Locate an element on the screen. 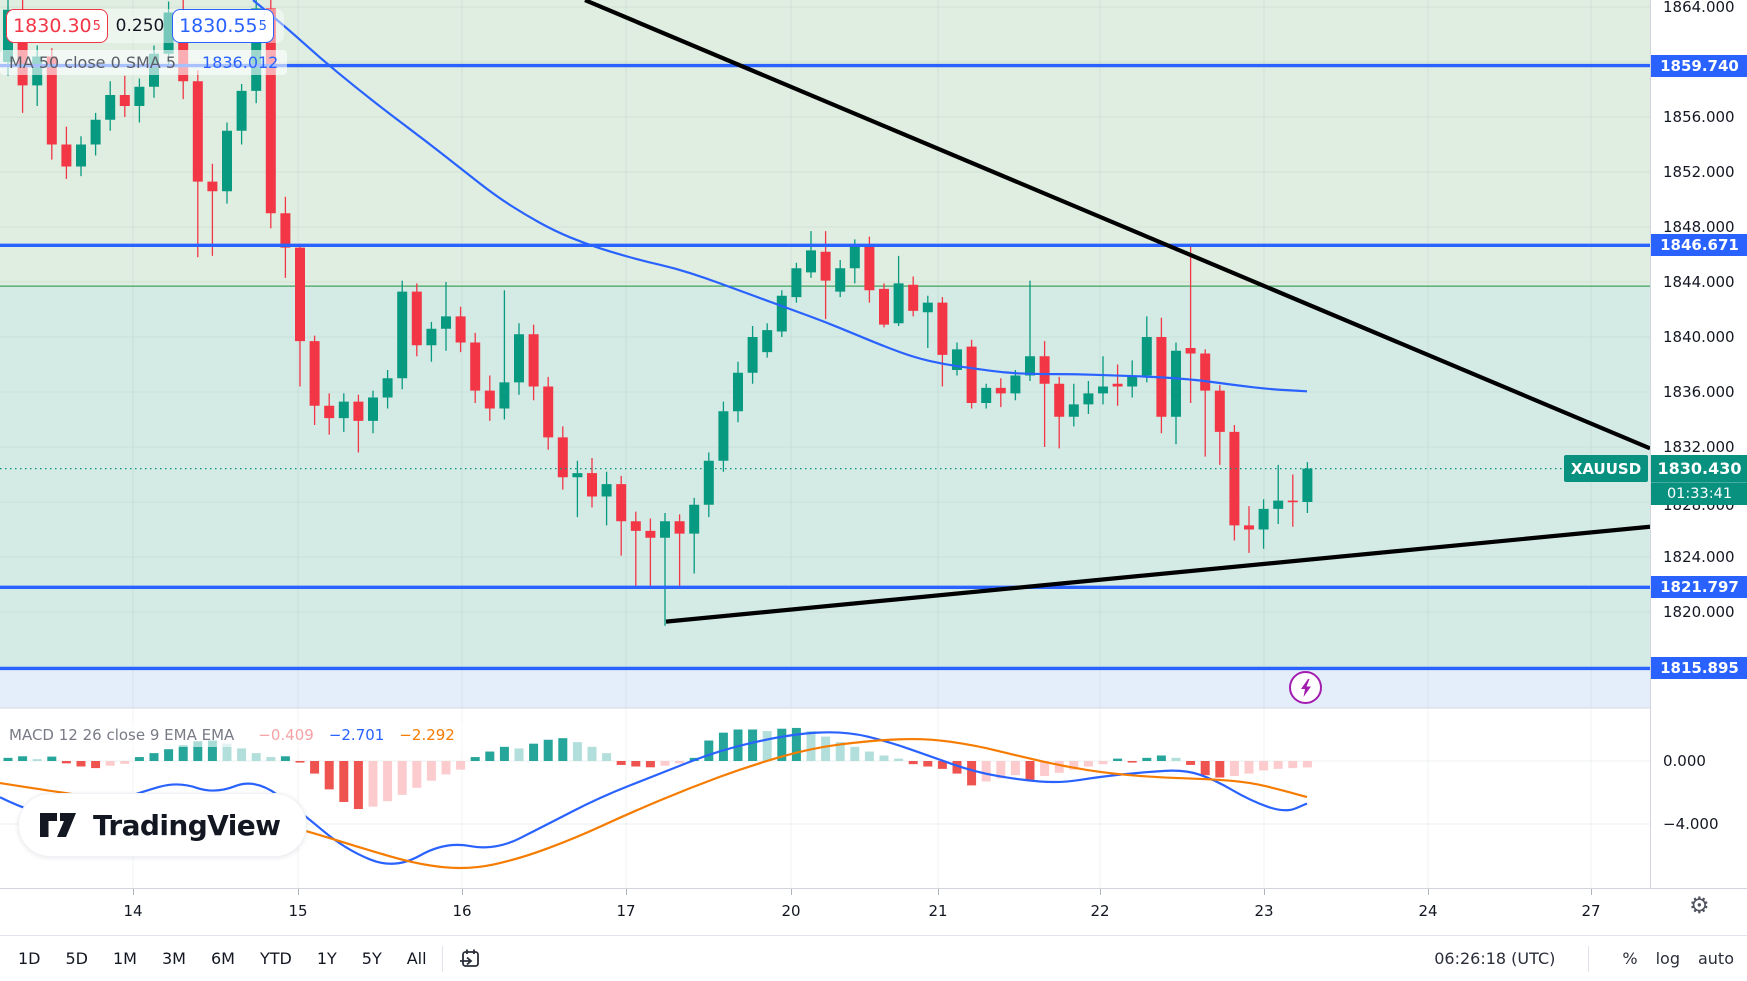 This screenshot has width=1747, height=981. price-axis-label: 1840.000 is located at coordinates (1699, 337).